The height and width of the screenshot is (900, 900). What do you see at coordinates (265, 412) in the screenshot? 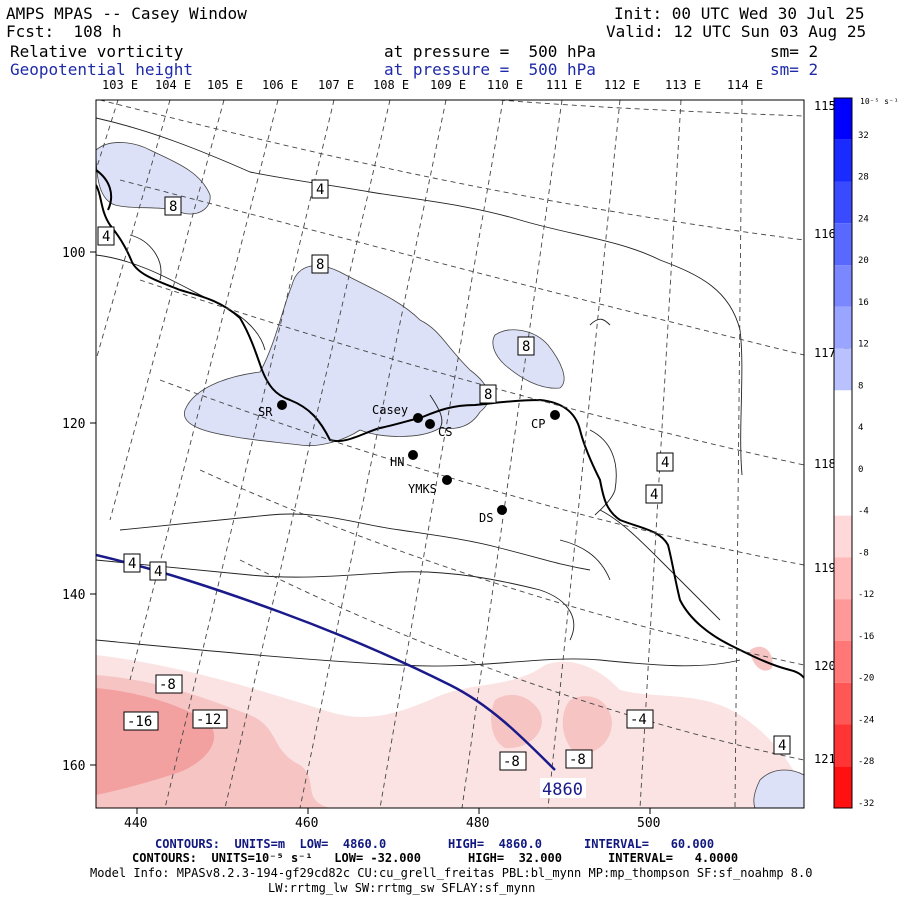
I see `station-label-sr: SR` at bounding box center [265, 412].